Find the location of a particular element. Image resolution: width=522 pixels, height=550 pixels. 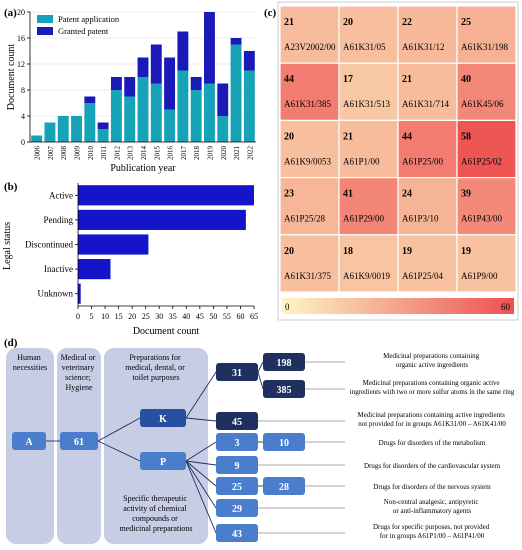

node-label-198: 198 is located at coordinates (284, 363).